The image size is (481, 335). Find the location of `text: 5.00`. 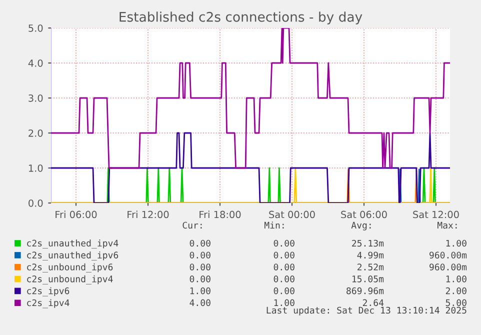

text: 5.00 is located at coordinates (456, 302).